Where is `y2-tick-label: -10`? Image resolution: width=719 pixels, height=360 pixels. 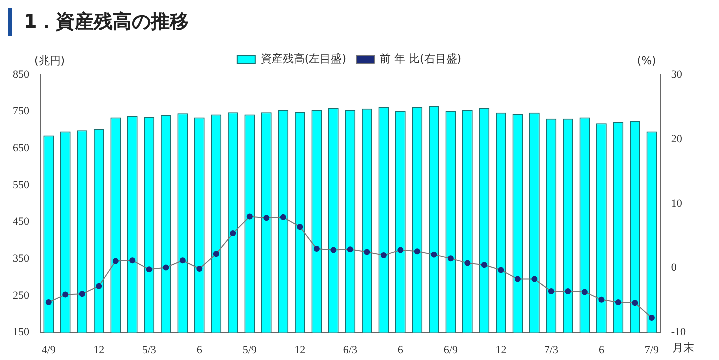 y2-tick-label: -10 is located at coordinates (678, 332).